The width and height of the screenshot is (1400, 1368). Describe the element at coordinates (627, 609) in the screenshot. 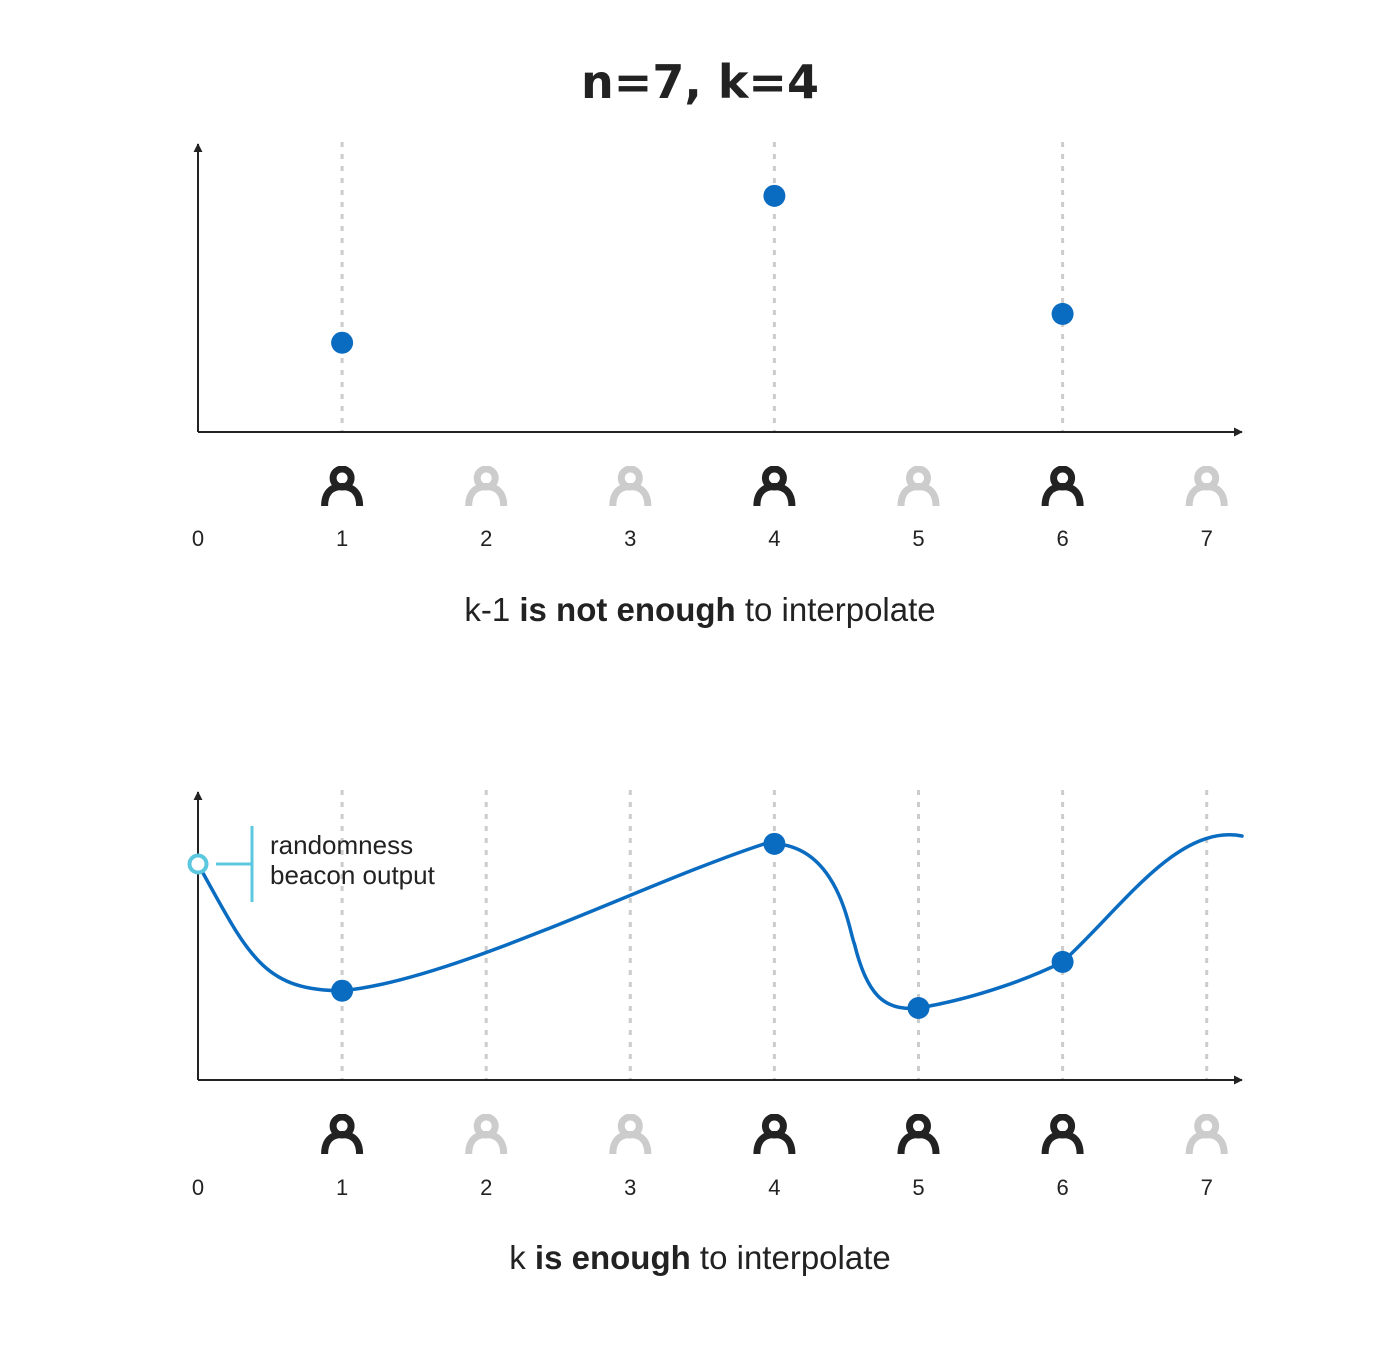

I see `top-caption-bold: is not enough` at that location.